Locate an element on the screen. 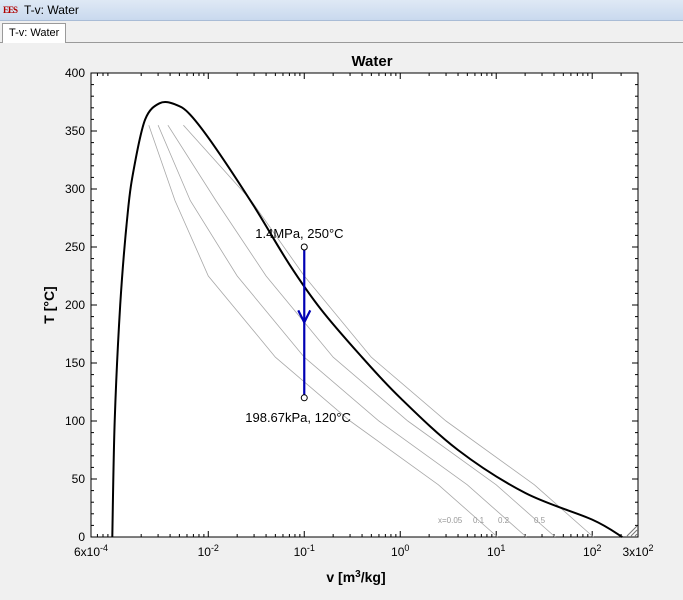 This screenshot has width=683, height=600. ees-app-icon: EES is located at coordinates (10, 10).